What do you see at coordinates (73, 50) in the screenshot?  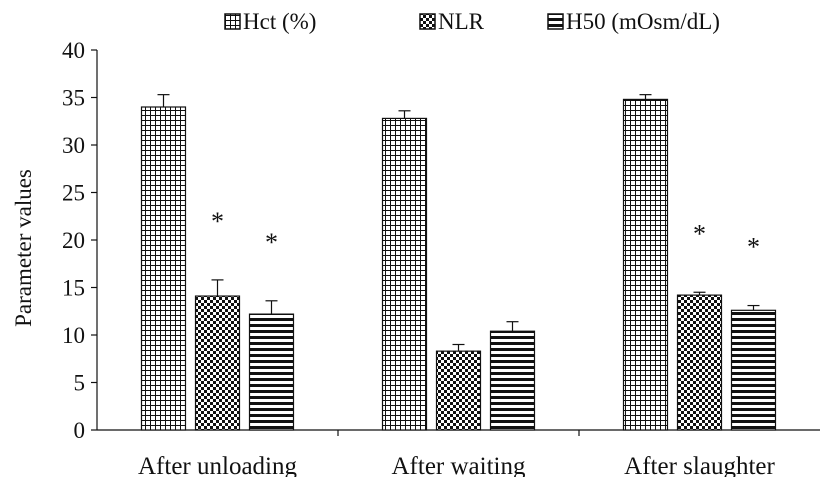 I see `y-tick-label: 40` at bounding box center [73, 50].